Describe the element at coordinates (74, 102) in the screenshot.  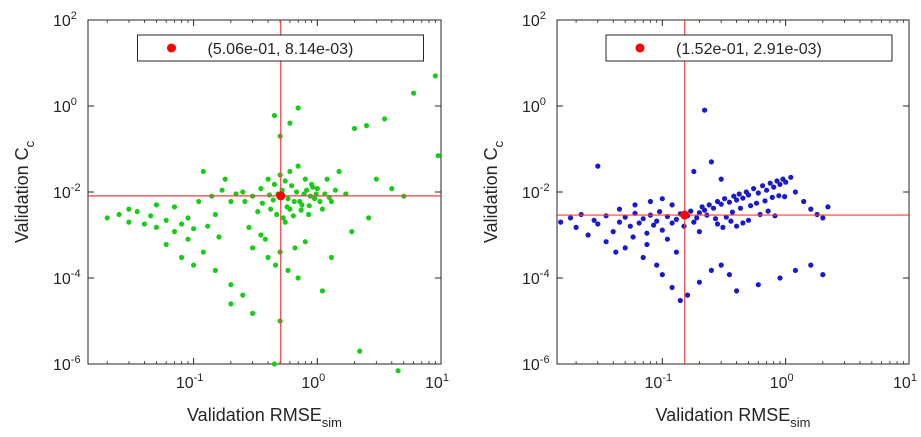
I see `y-tick-exponent: 0` at that location.